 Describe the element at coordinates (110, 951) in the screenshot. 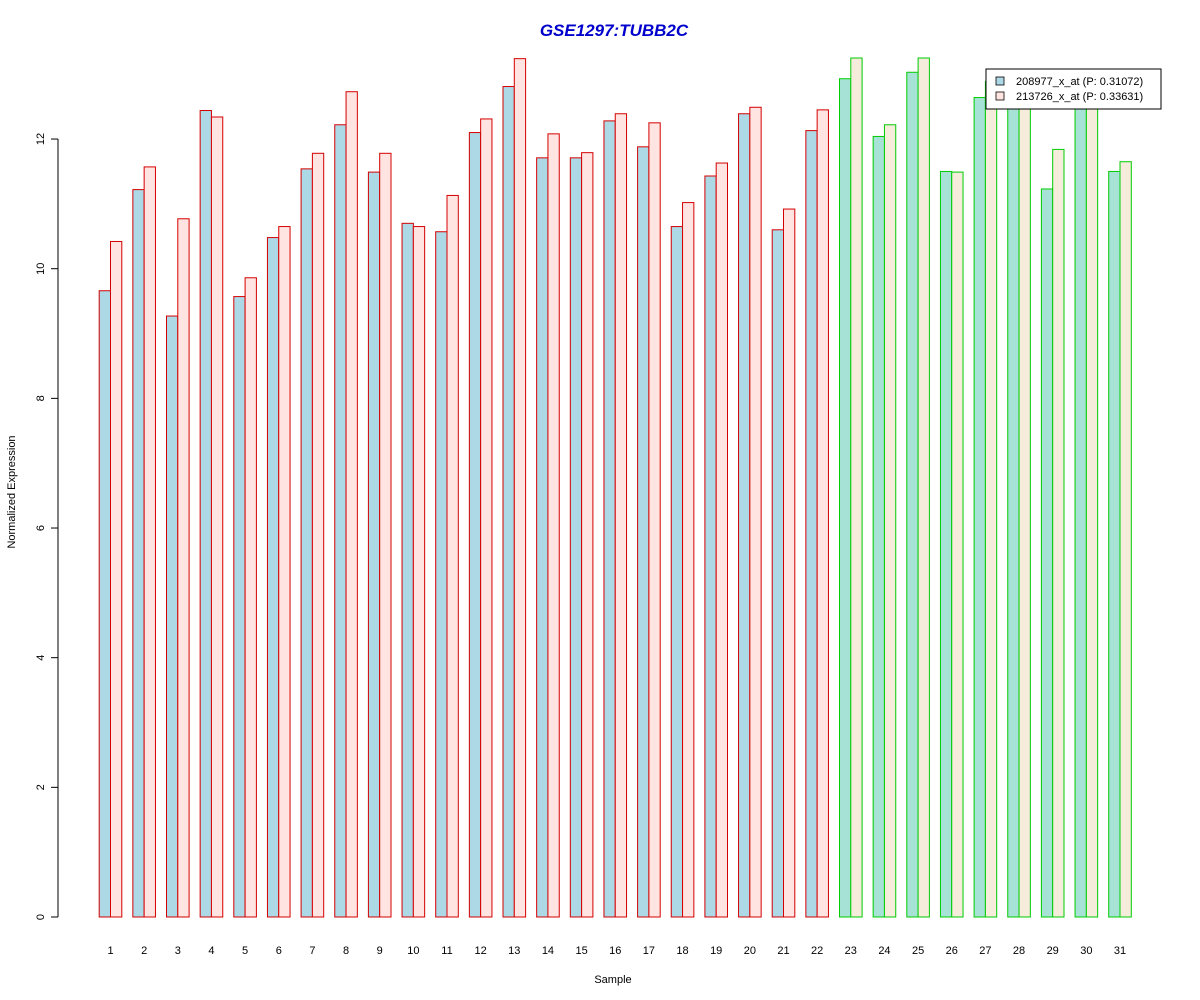

I see `x-tick-label: 1` at that location.